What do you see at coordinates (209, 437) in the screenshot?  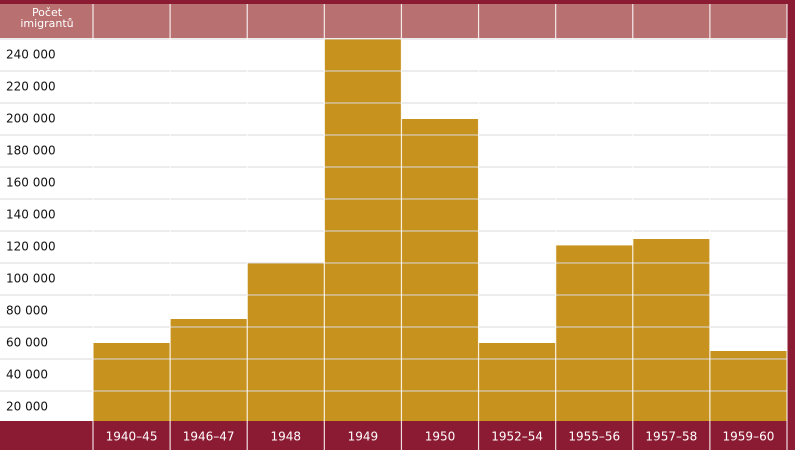 I see `x-tick-label: 1946–47` at bounding box center [209, 437].